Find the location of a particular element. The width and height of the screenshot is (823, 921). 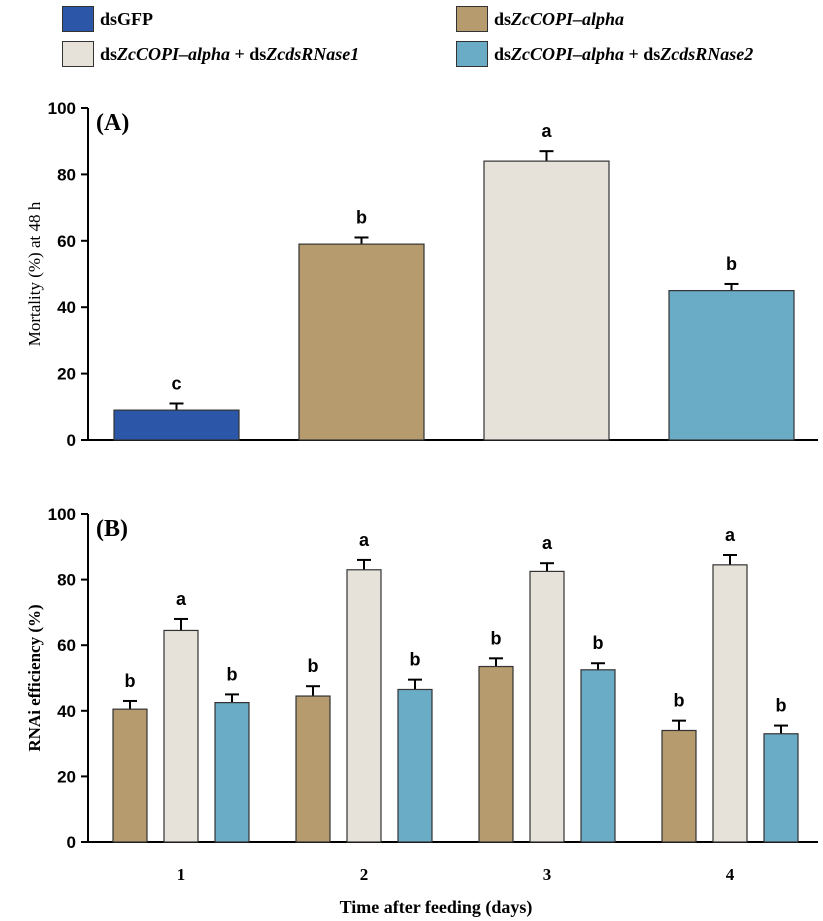

panel-label: (B) is located at coordinates (112, 529).